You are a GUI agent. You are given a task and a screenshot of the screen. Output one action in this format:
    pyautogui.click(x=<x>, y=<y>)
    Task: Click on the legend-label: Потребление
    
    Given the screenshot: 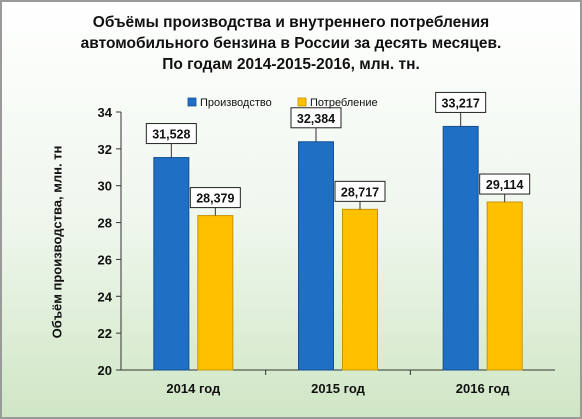 What is the action you would take?
    pyautogui.click(x=344, y=103)
    